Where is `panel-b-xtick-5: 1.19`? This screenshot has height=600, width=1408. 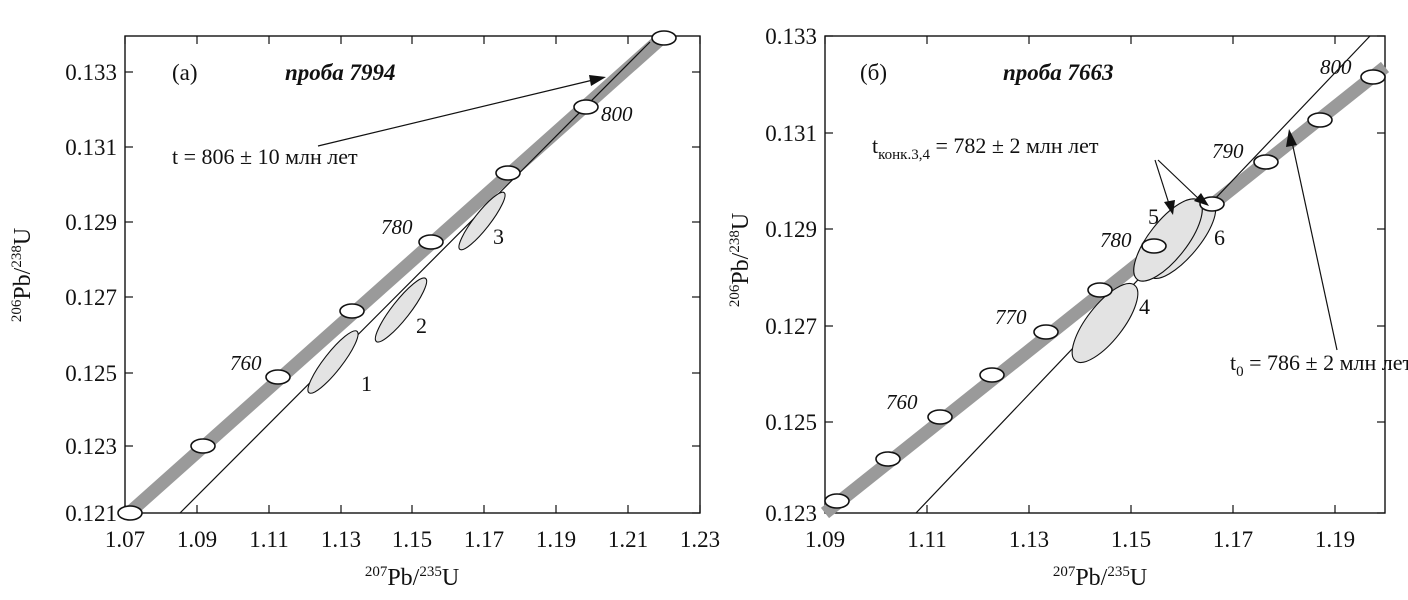
panel-b-xtick-5: 1.19 is located at coordinates (1335, 294).